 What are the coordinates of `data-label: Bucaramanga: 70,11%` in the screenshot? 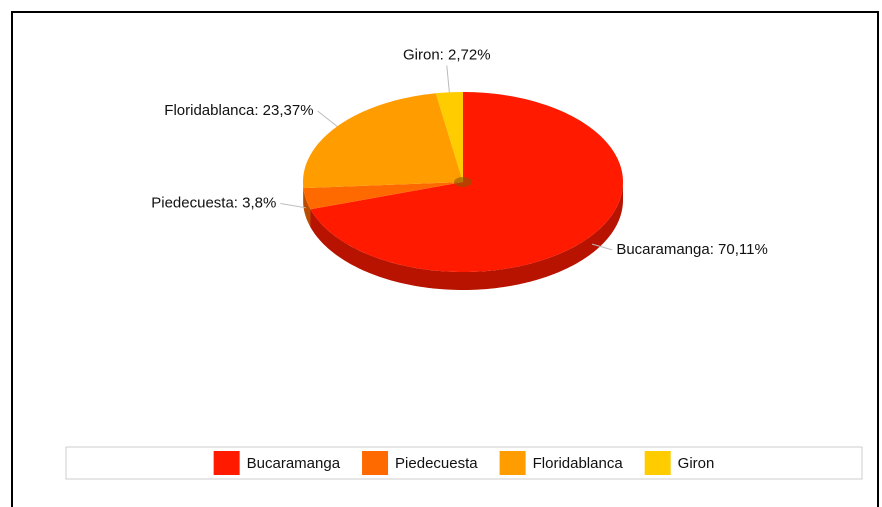 It's located at (692, 249).